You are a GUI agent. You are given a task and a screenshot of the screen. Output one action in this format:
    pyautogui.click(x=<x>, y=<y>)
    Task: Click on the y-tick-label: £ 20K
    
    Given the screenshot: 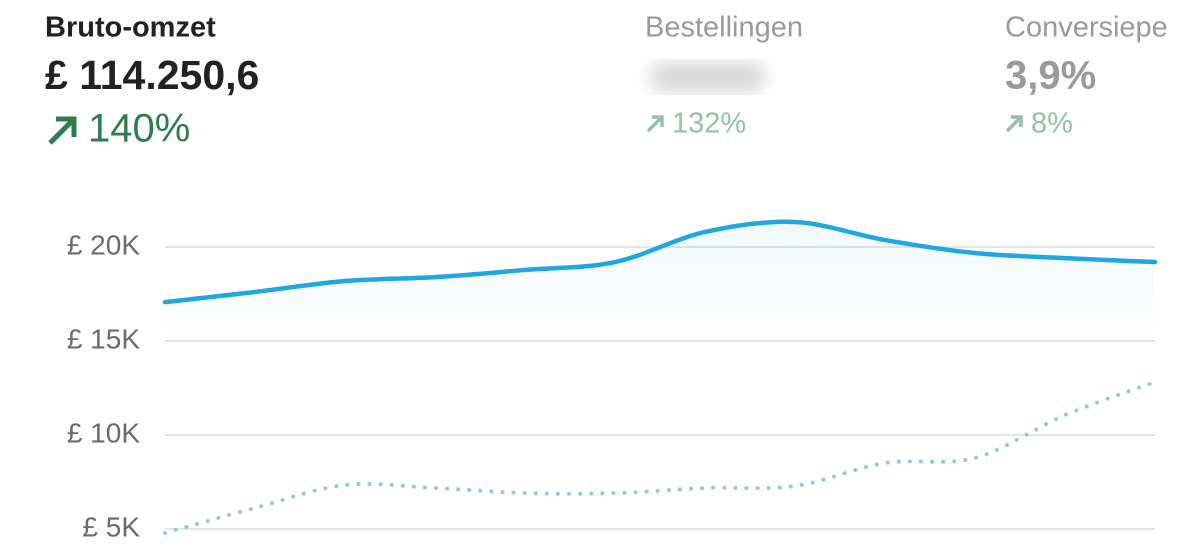 What is the action you would take?
    pyautogui.click(x=103, y=244)
    